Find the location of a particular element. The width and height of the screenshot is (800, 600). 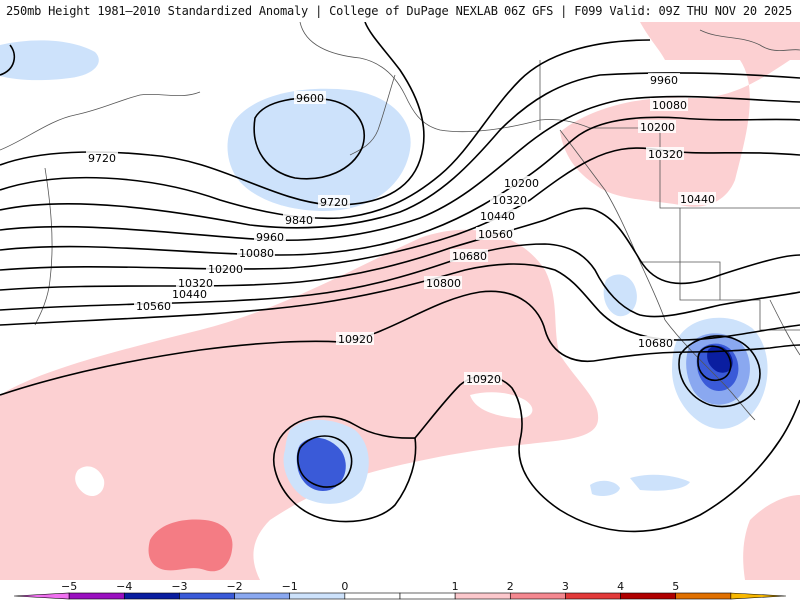

legend-tick-label: 1 is located at coordinates (455, 586).